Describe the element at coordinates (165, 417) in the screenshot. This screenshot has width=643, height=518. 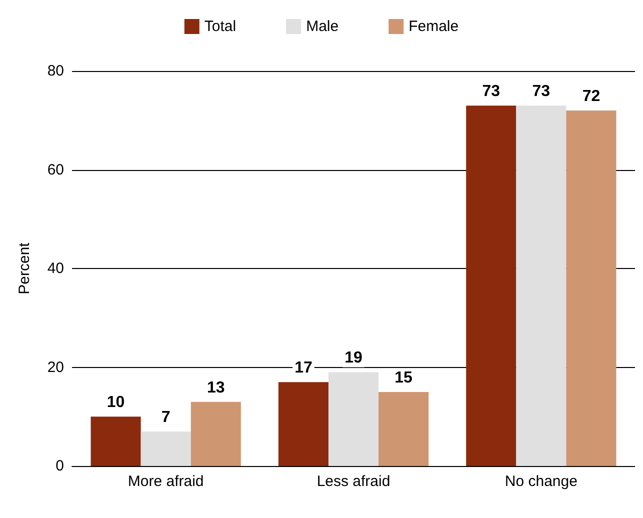
I see `data-label: 7` at that location.